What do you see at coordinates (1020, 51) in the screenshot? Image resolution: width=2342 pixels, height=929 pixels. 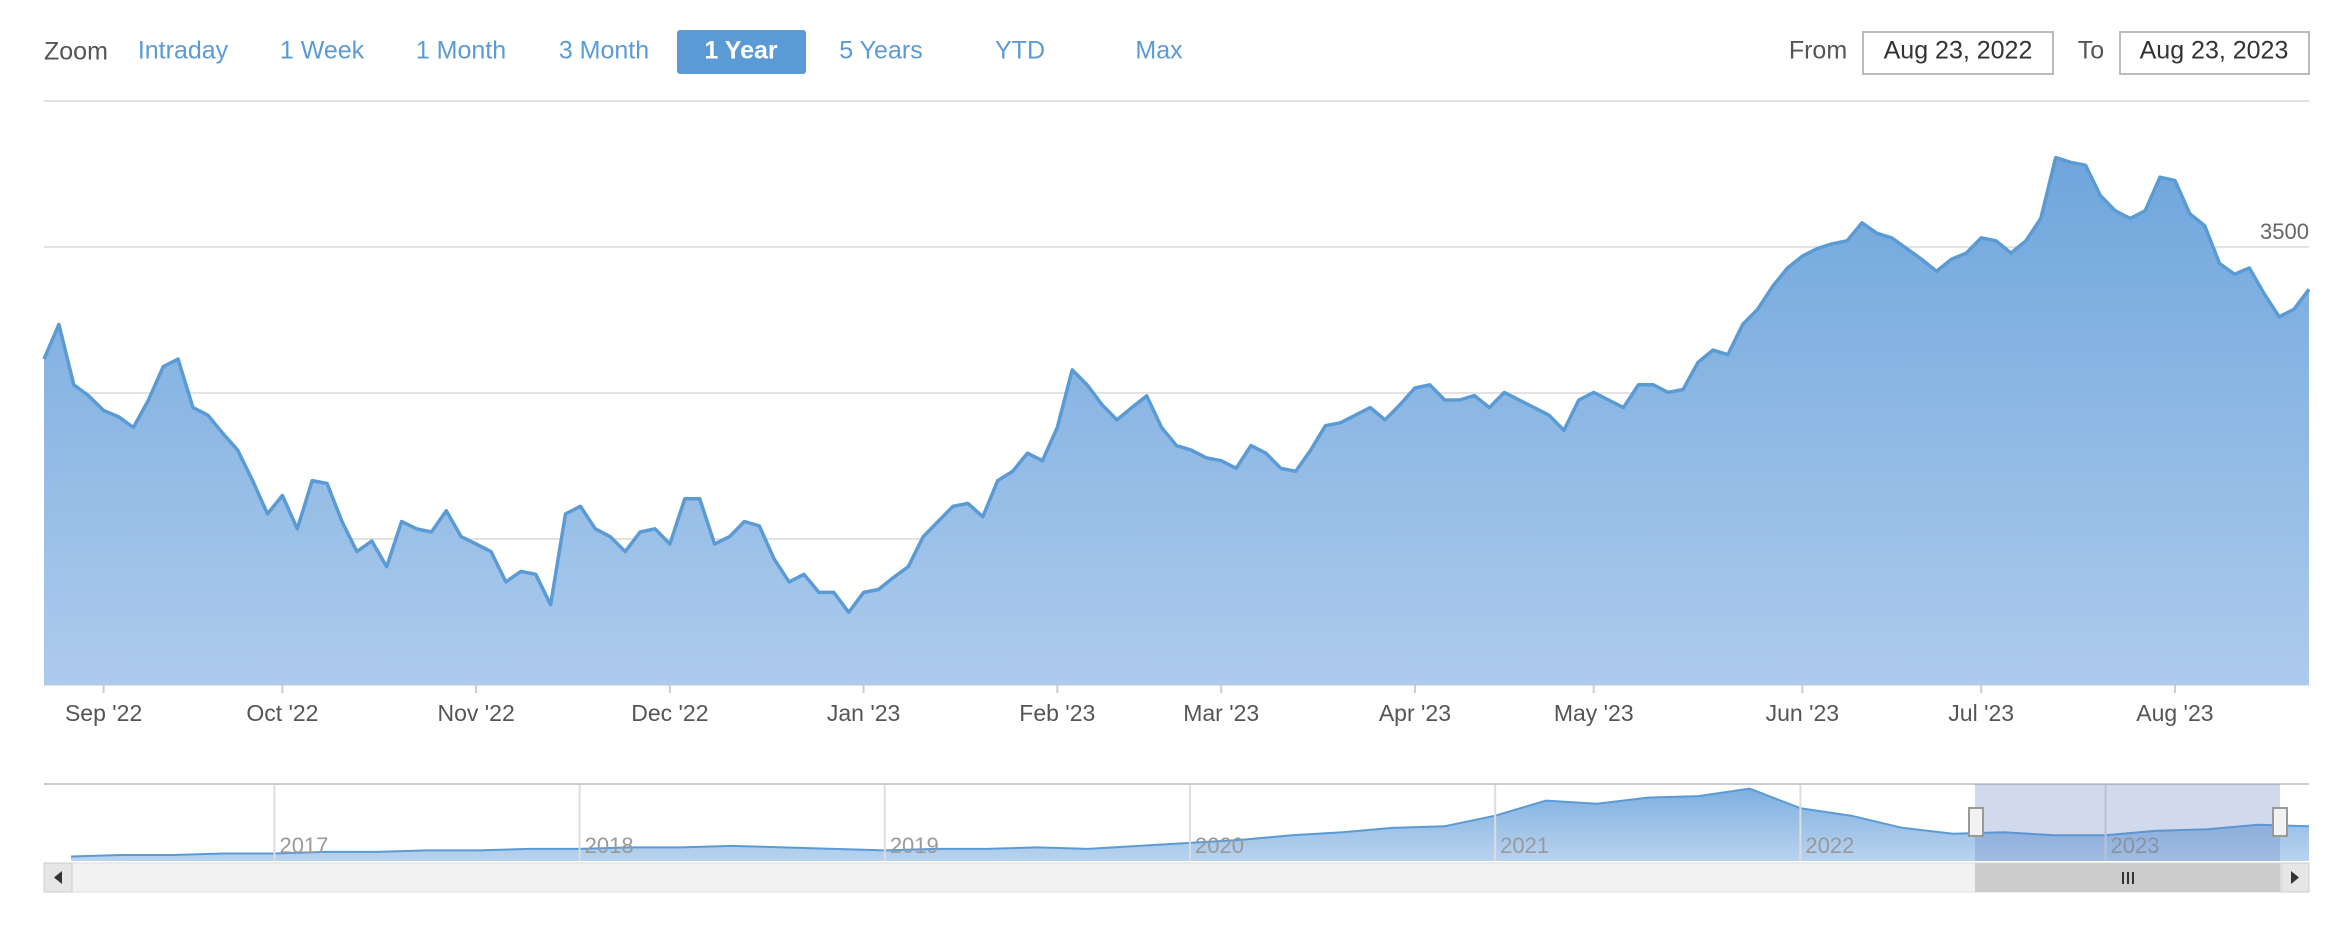 I see `zoom-button: YTD` at bounding box center [1020, 51].